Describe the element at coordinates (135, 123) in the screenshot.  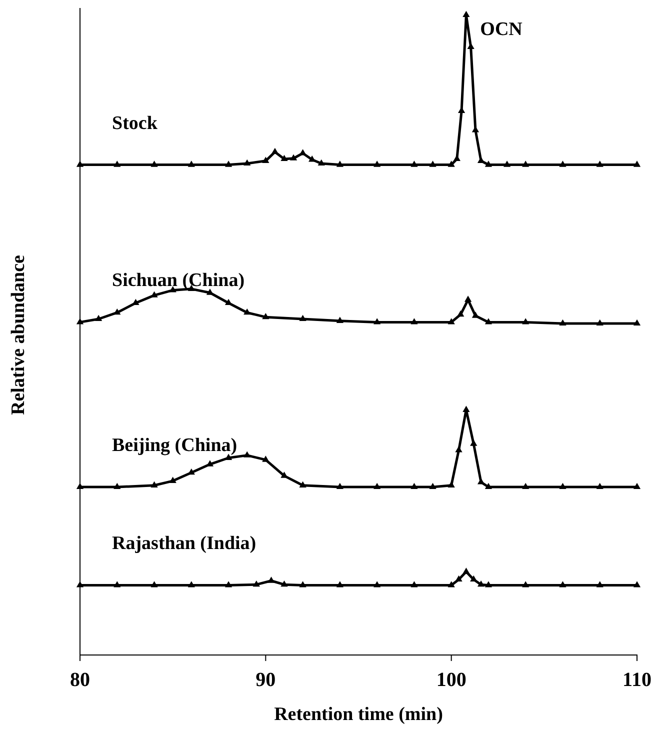
I see `series-label: Stock` at that location.